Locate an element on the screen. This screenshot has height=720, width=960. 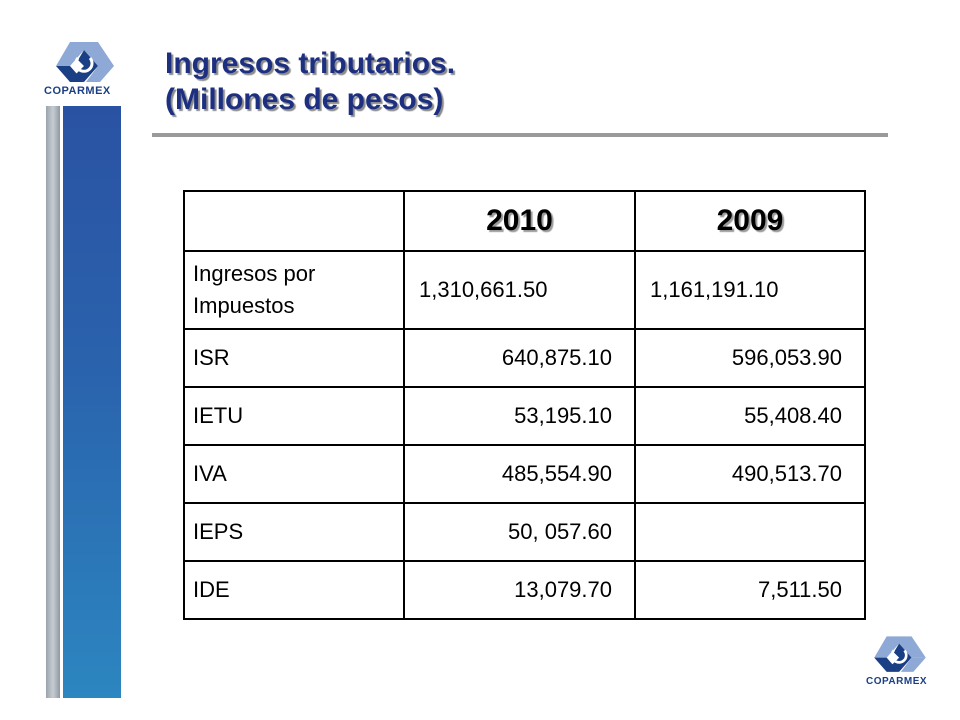
title-divider is located at coordinates (520, 135).